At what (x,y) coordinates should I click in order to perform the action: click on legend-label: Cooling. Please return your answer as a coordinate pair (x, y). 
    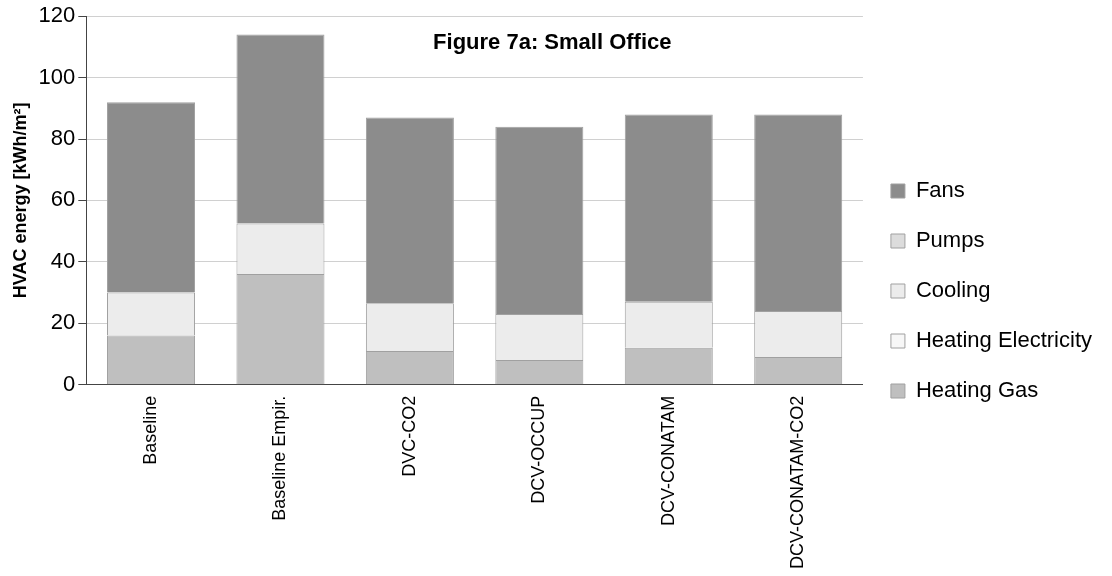
    Looking at the image, I should click on (953, 290).